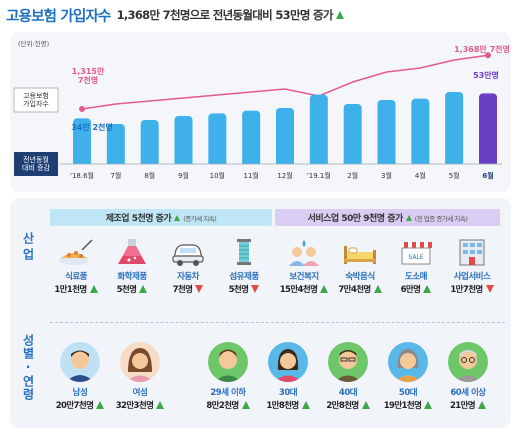 The width and height of the screenshot is (519, 432). What do you see at coordinates (416, 265) in the screenshot?
I see `industry-item-retail: SALE 도소매 6만명` at bounding box center [416, 265].